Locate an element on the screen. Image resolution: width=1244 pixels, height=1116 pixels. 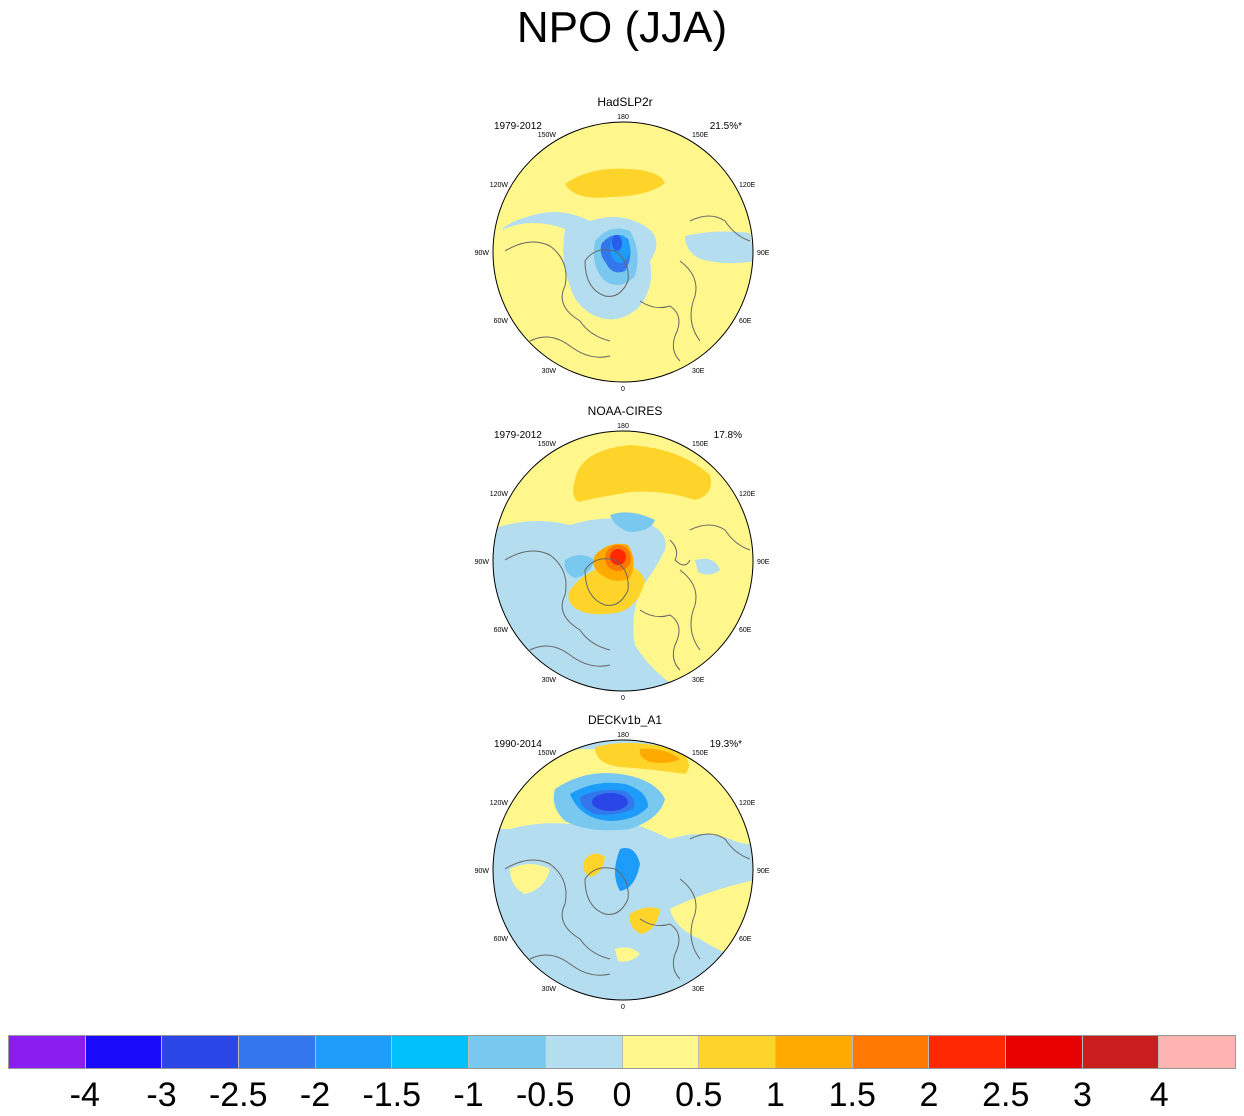
colorbar-label: -1 is located at coordinates (468, 1095).